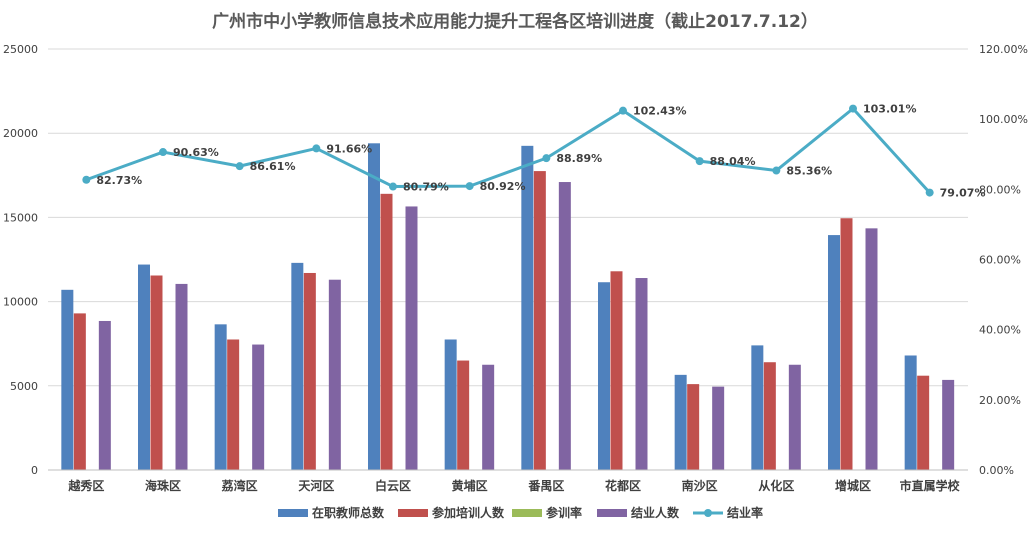  Describe the element at coordinates (1000, 260) in the screenshot. I see `y-right-tick-label: 60.00%` at that location.